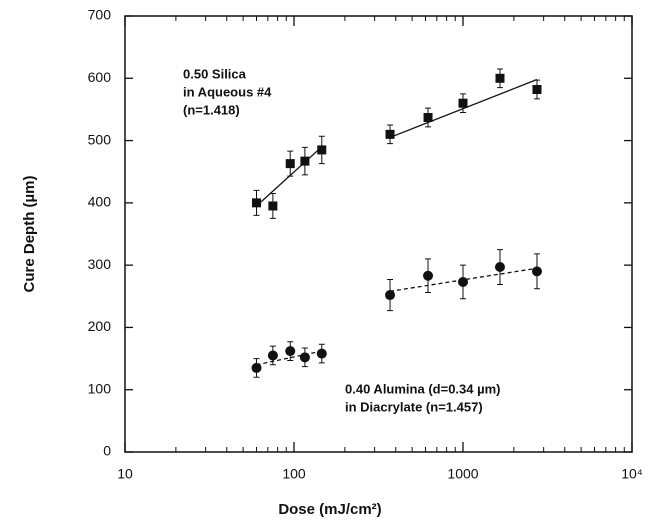 The width and height of the screenshot is (646, 525). I want to click on x-tick-label: 10, so click(125, 474).